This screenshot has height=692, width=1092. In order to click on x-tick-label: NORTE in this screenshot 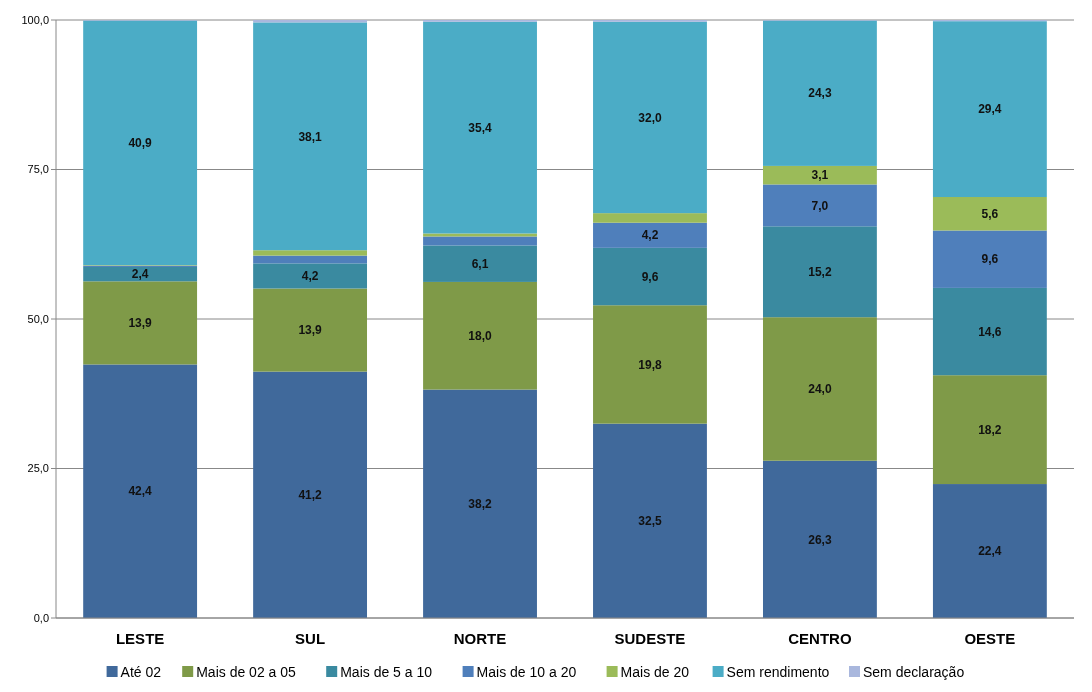, I will do `click(480, 638)`.